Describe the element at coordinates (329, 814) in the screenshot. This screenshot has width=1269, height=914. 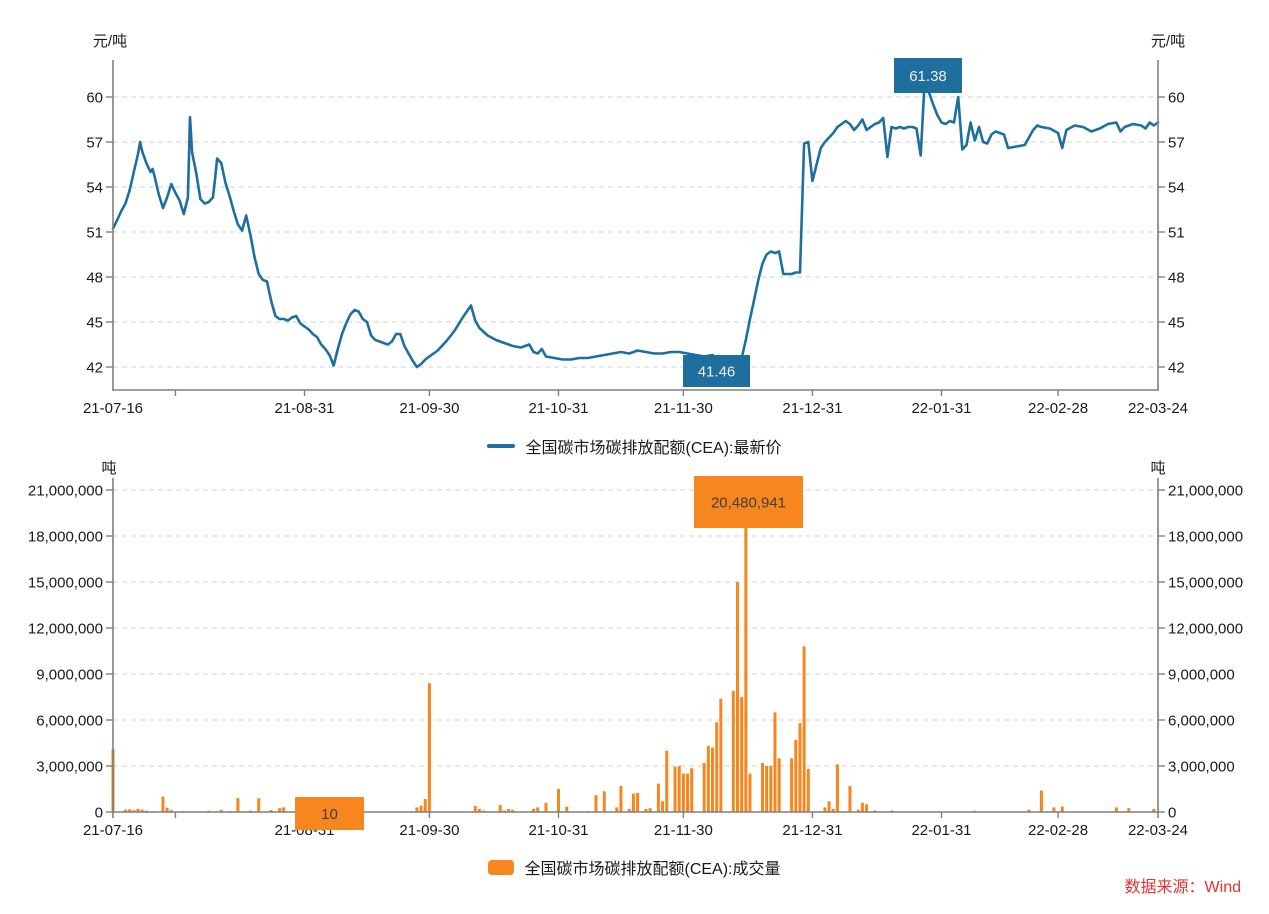
I see `svg-text: 10` at that location.